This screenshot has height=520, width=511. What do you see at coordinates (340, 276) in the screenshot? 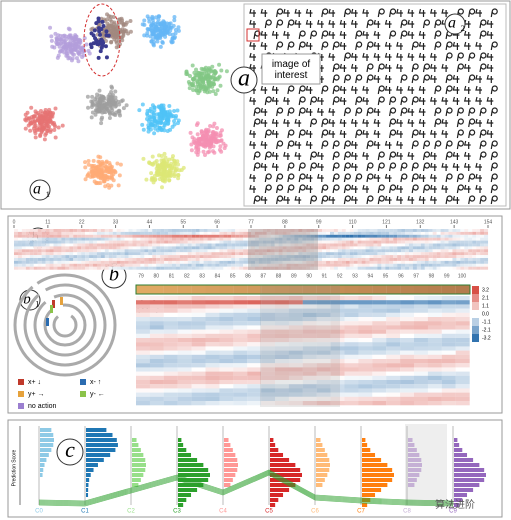
I see `detail-tick-label: 92` at bounding box center [340, 276].